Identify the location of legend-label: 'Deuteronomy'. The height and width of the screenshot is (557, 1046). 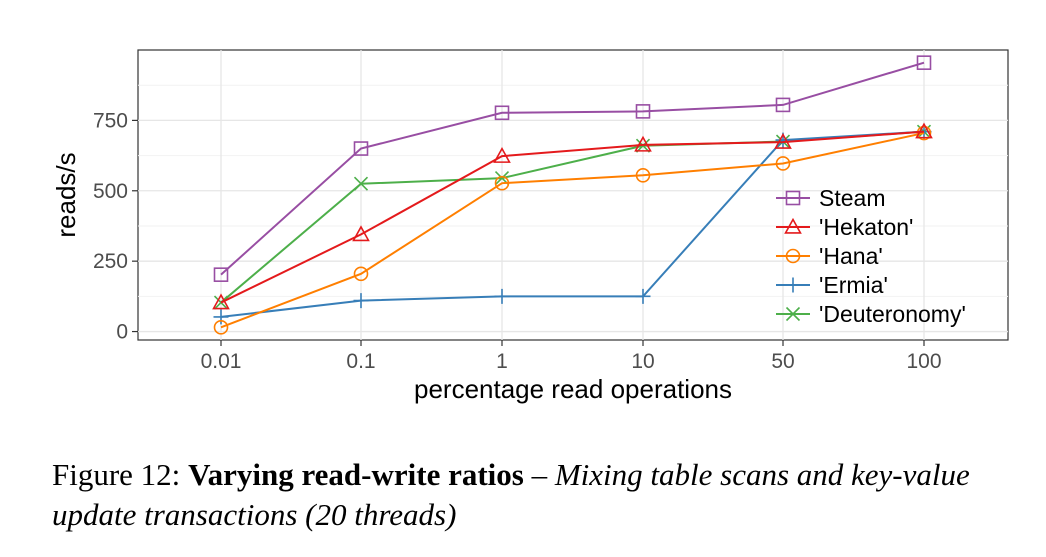
(892, 314).